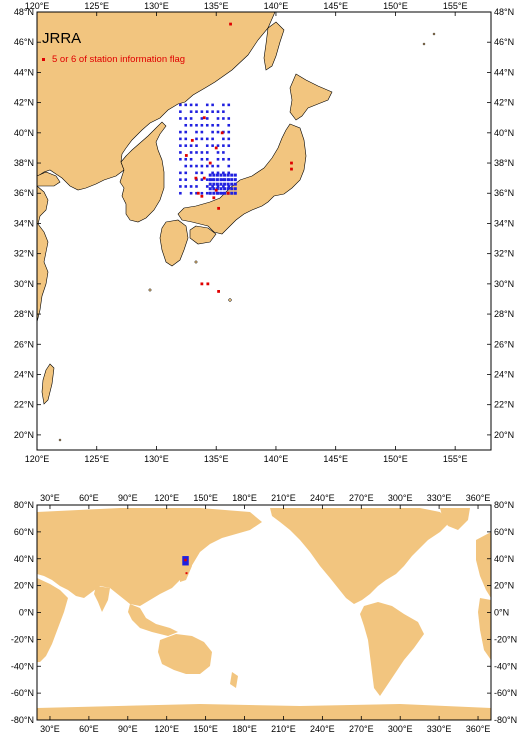 The image size is (529, 755). What do you see at coordinates (264, 712) in the screenshot?
I see `land-antarctica` at bounding box center [264, 712].